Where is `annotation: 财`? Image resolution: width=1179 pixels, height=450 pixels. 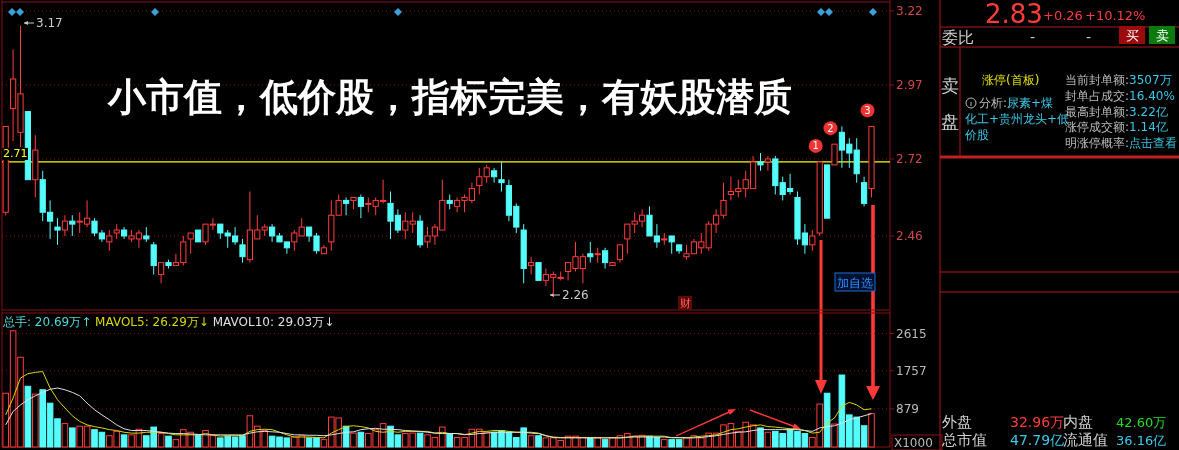
annotation: 财 is located at coordinates (685, 303).